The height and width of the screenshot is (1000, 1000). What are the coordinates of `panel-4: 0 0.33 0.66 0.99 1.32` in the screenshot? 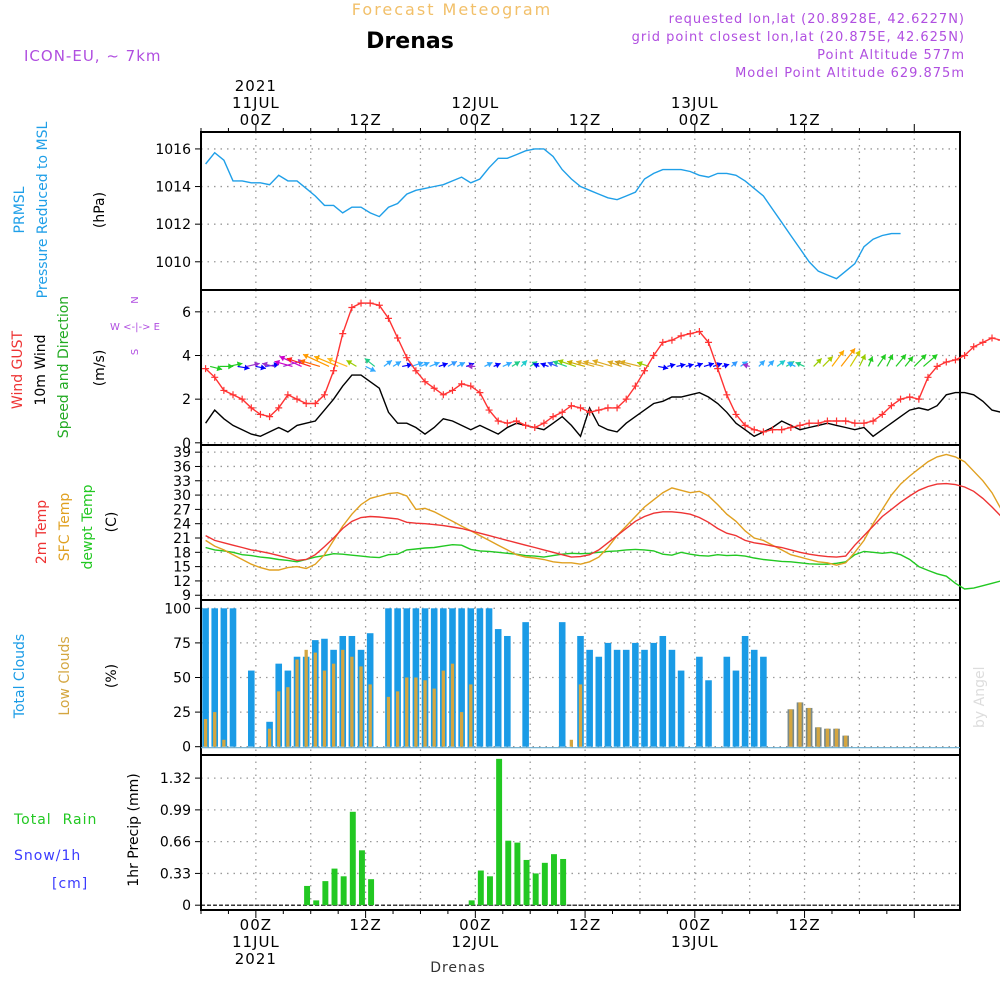 It's located at (560, 834).